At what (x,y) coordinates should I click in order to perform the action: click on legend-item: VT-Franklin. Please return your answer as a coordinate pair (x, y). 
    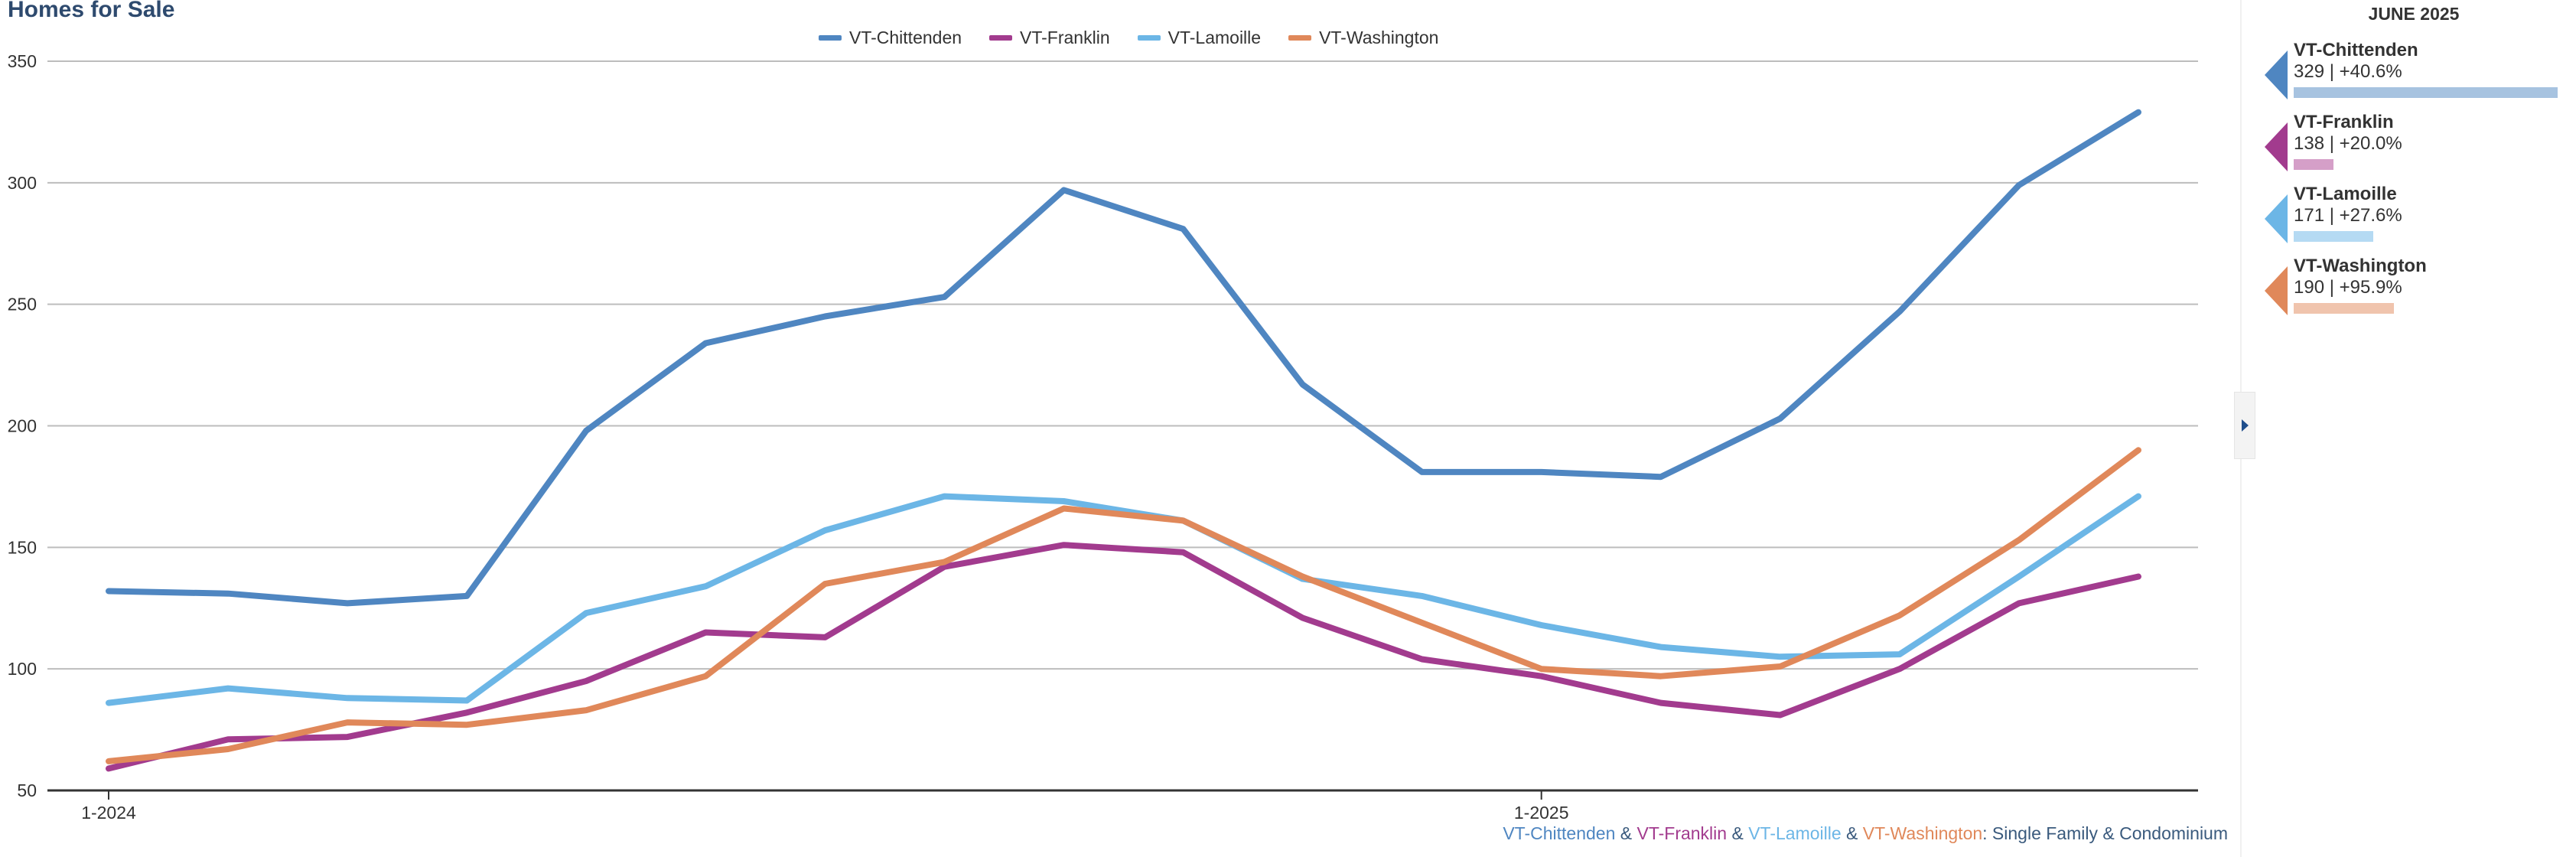
    Looking at the image, I should click on (1050, 38).